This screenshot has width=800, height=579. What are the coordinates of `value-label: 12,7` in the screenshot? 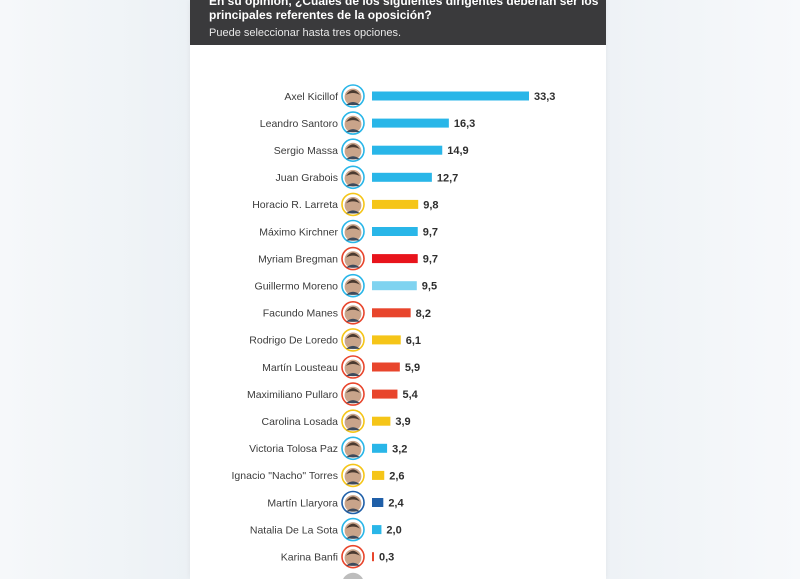 It's located at (447, 178).